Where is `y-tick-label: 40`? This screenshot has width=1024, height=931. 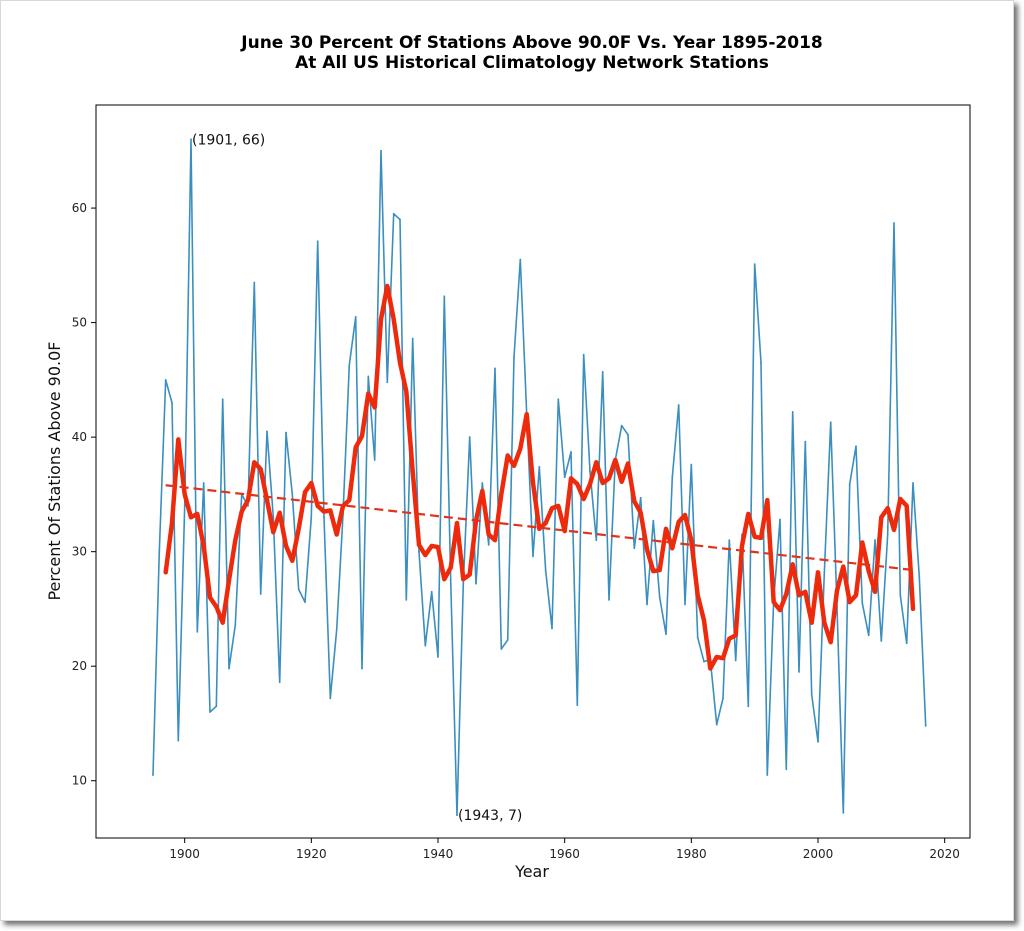 y-tick-label: 40 is located at coordinates (79, 437).